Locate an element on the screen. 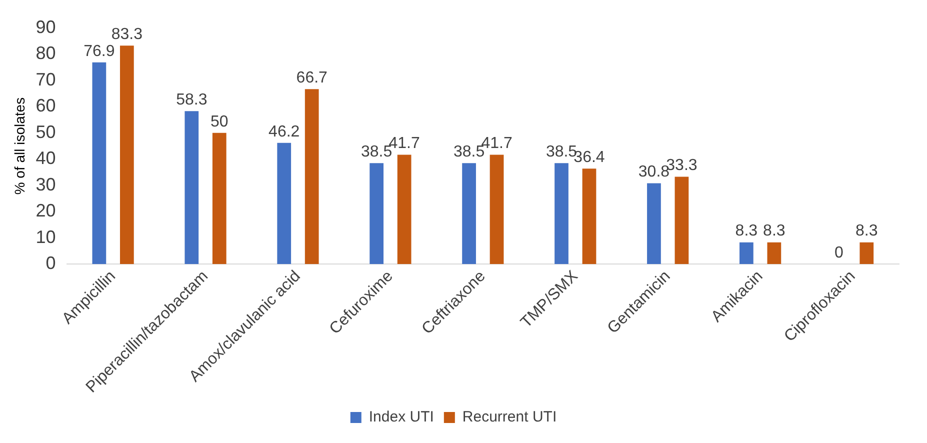 The width and height of the screenshot is (927, 443). y-tick-label: 60 is located at coordinates (46, 106).